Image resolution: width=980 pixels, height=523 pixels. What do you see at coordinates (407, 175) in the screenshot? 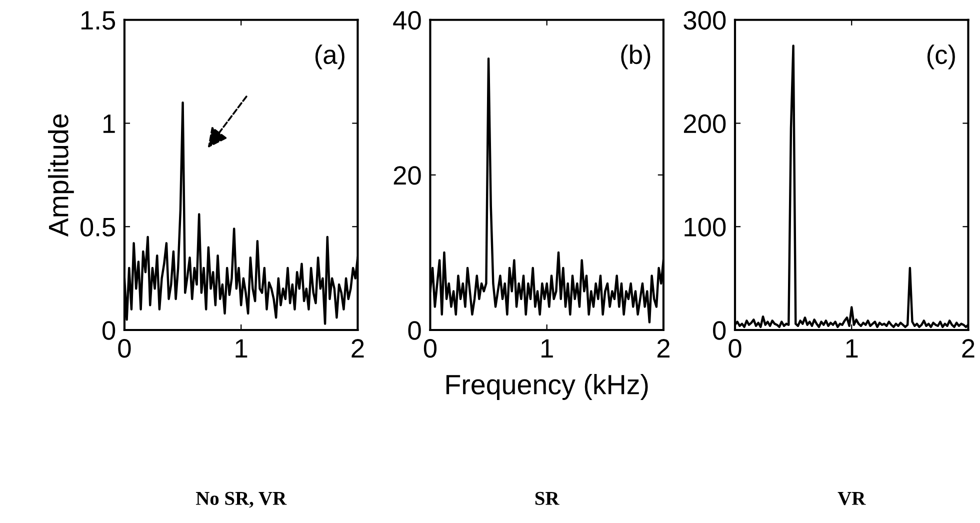
I see `y-tick-label: 20` at bounding box center [407, 175].